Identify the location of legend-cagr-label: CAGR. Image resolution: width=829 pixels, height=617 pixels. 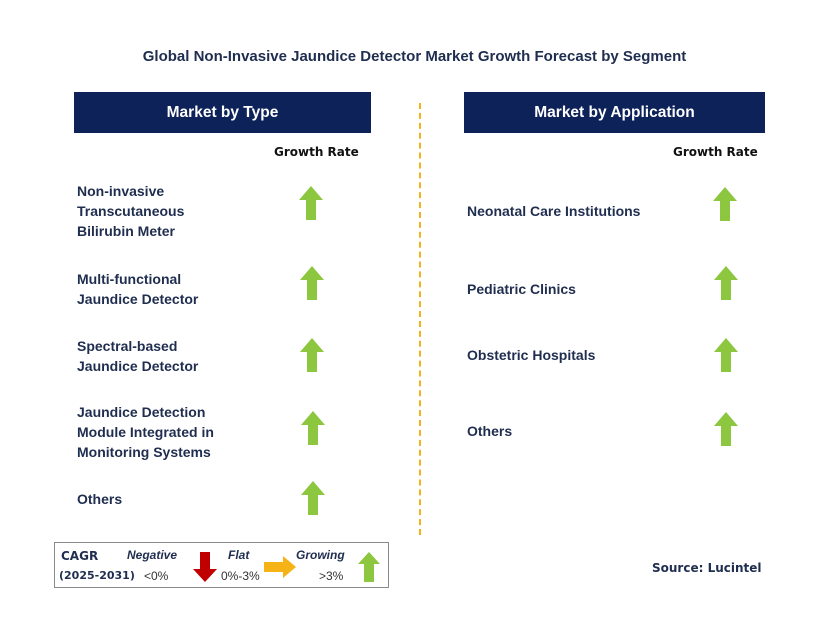
(80, 556).